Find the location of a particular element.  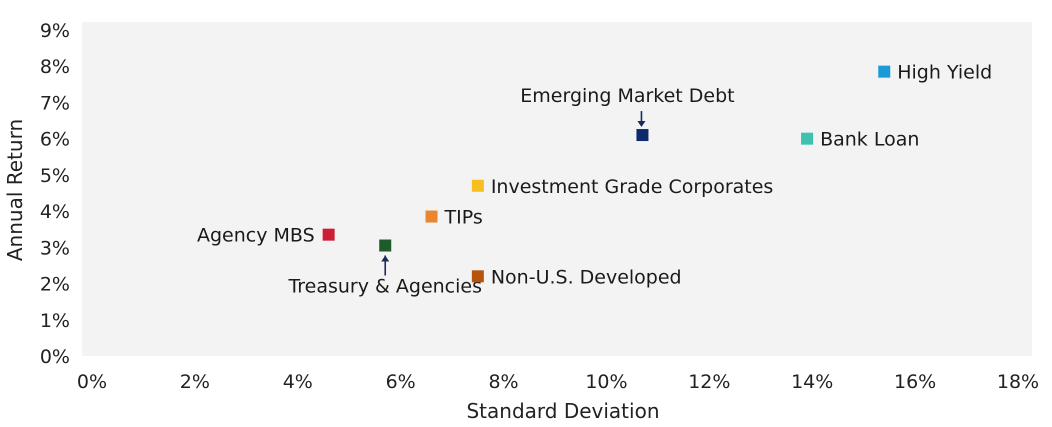

point-label: Bank Loan is located at coordinates (869, 140).